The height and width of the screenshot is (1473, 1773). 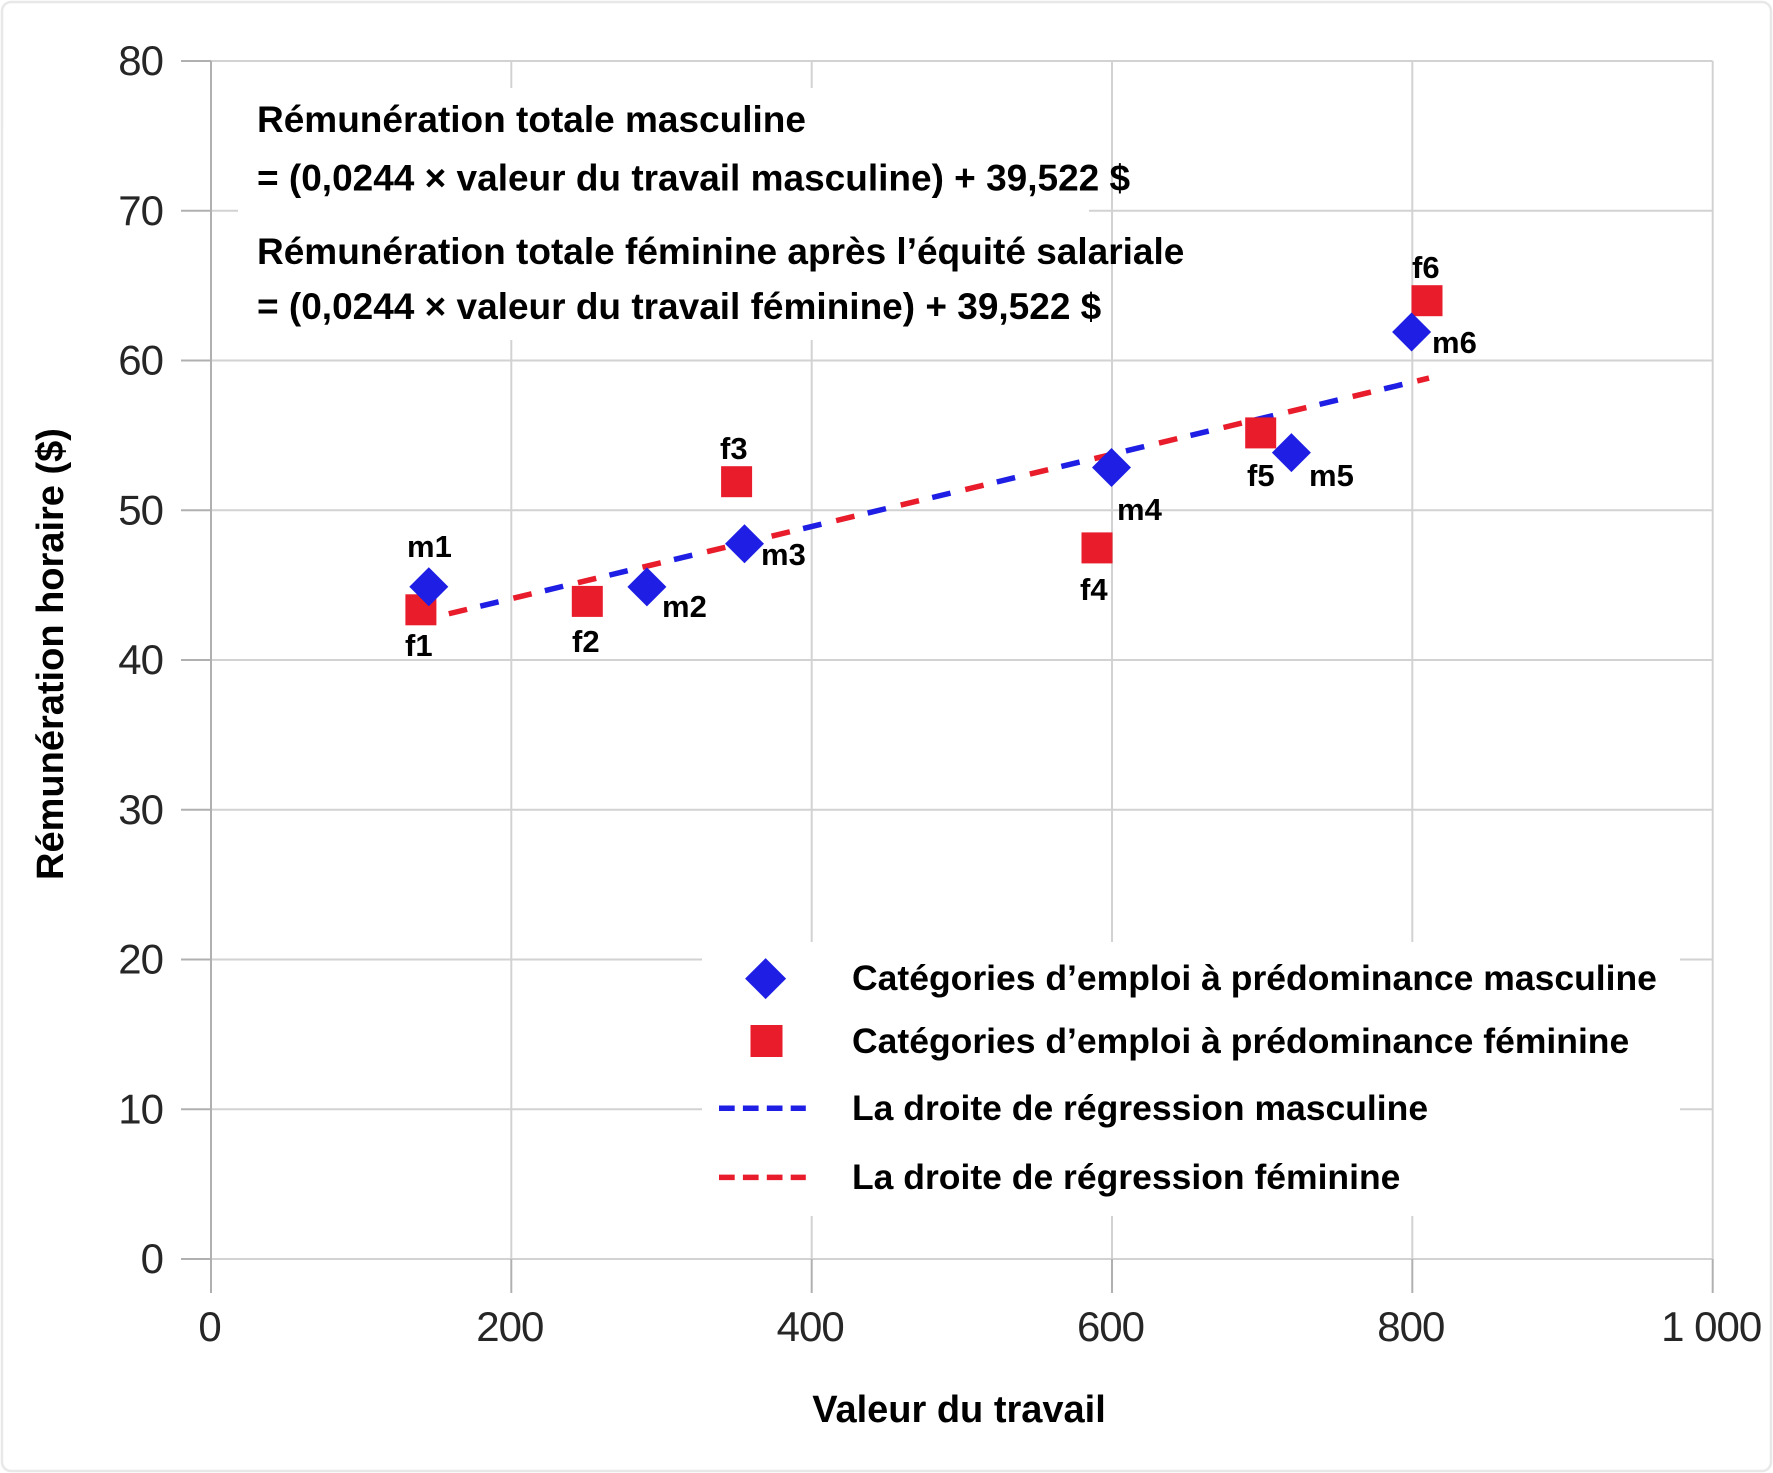 I want to click on svg-text: f2, so click(x=586, y=641).